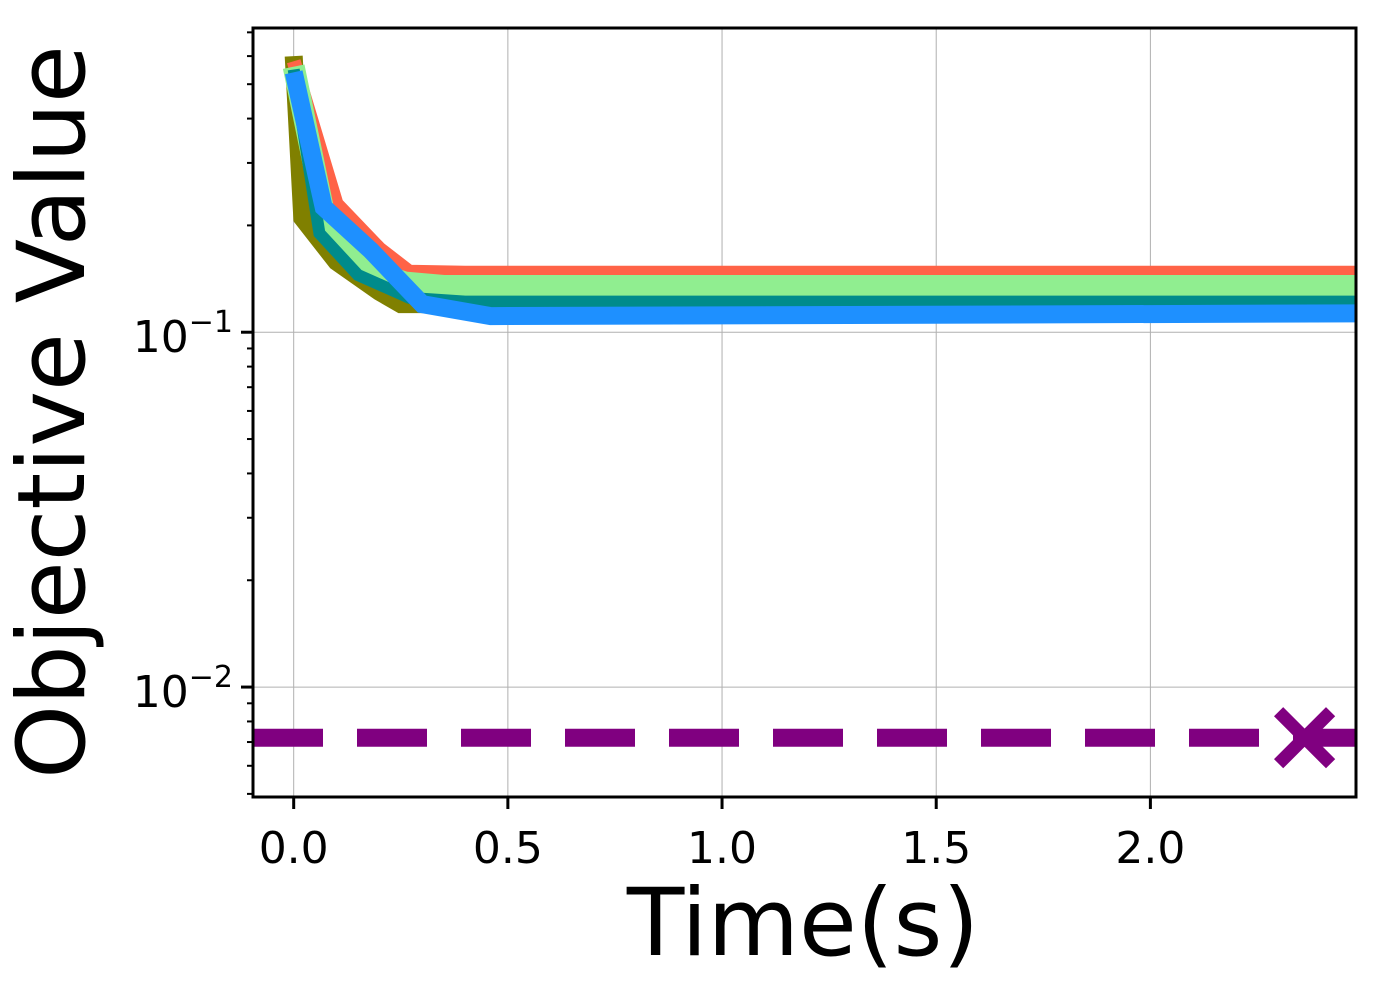  I want to click on y-tick-label: 10⁻¹, so click(183, 334).